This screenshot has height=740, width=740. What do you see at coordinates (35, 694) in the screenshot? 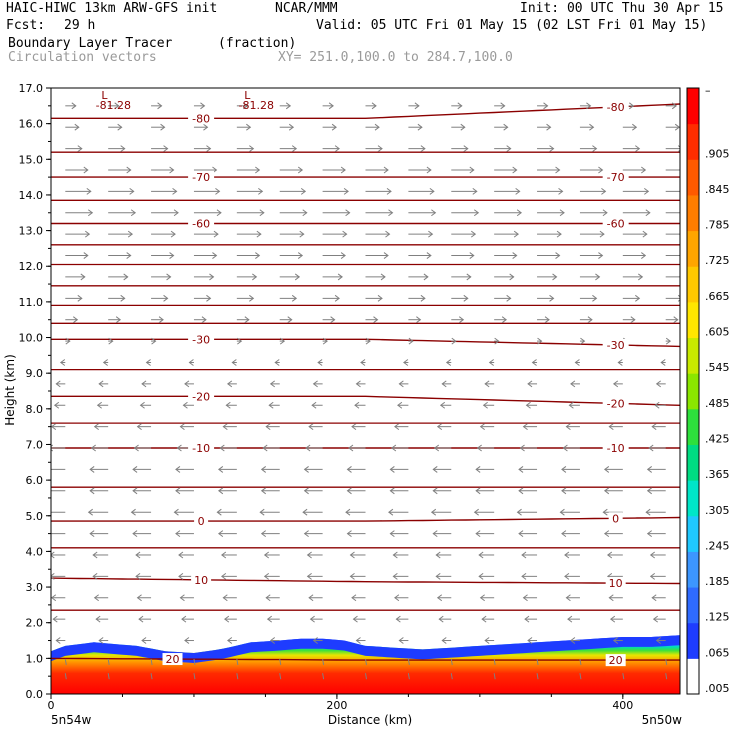
I see `y-tick-label: 0.0` at bounding box center [35, 694].